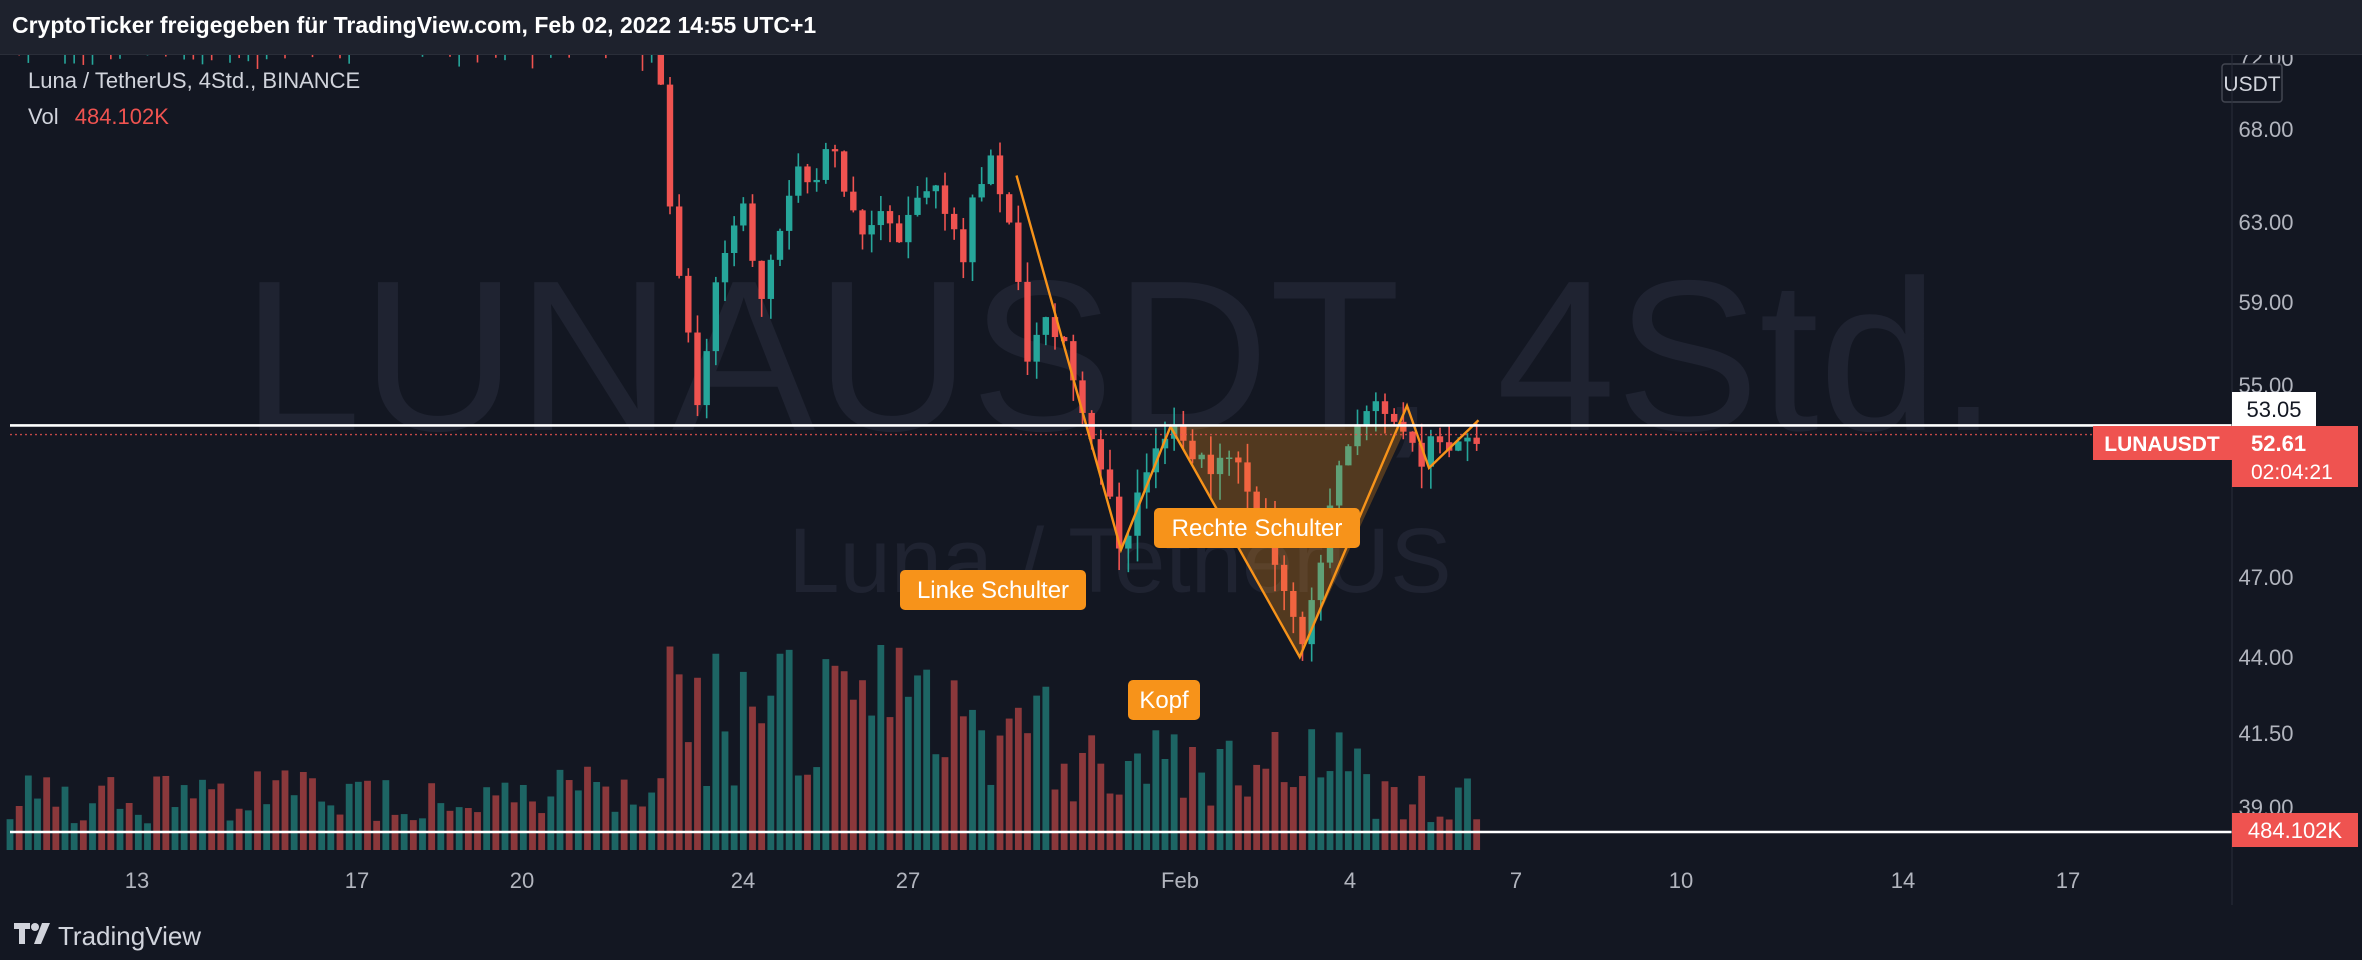 Image resolution: width=2362 pixels, height=960 pixels. Describe the element at coordinates (137, 880) in the screenshot. I see `time-tick-label: 13` at that location.